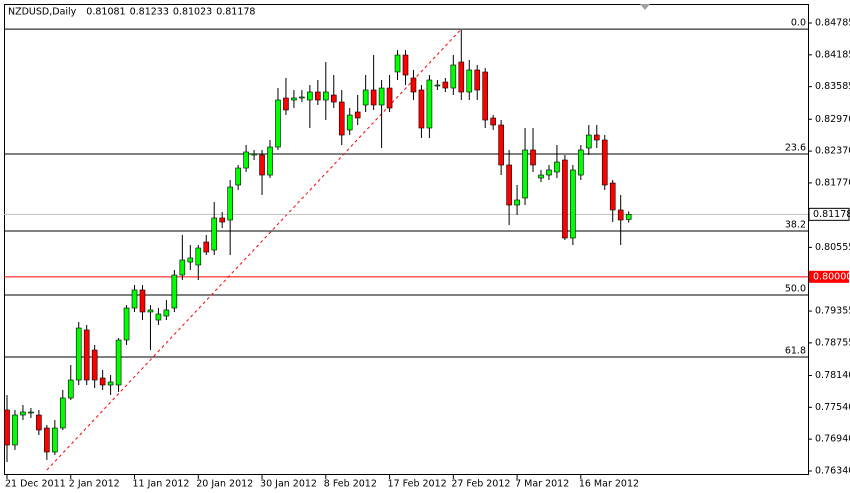 The height and width of the screenshot is (493, 850). Describe the element at coordinates (288, 484) in the screenshot. I see `x-tick-label: 30 Jan 2012` at that location.